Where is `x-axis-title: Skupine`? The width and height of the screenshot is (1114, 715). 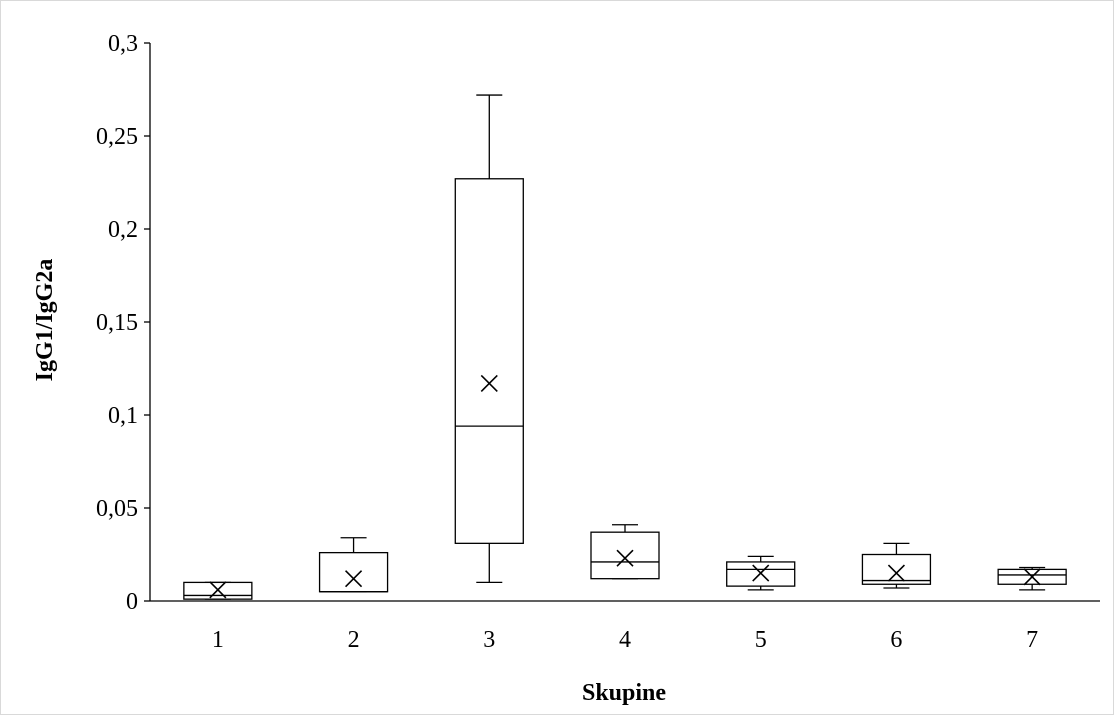 x-axis-title: Skupine is located at coordinates (624, 693).